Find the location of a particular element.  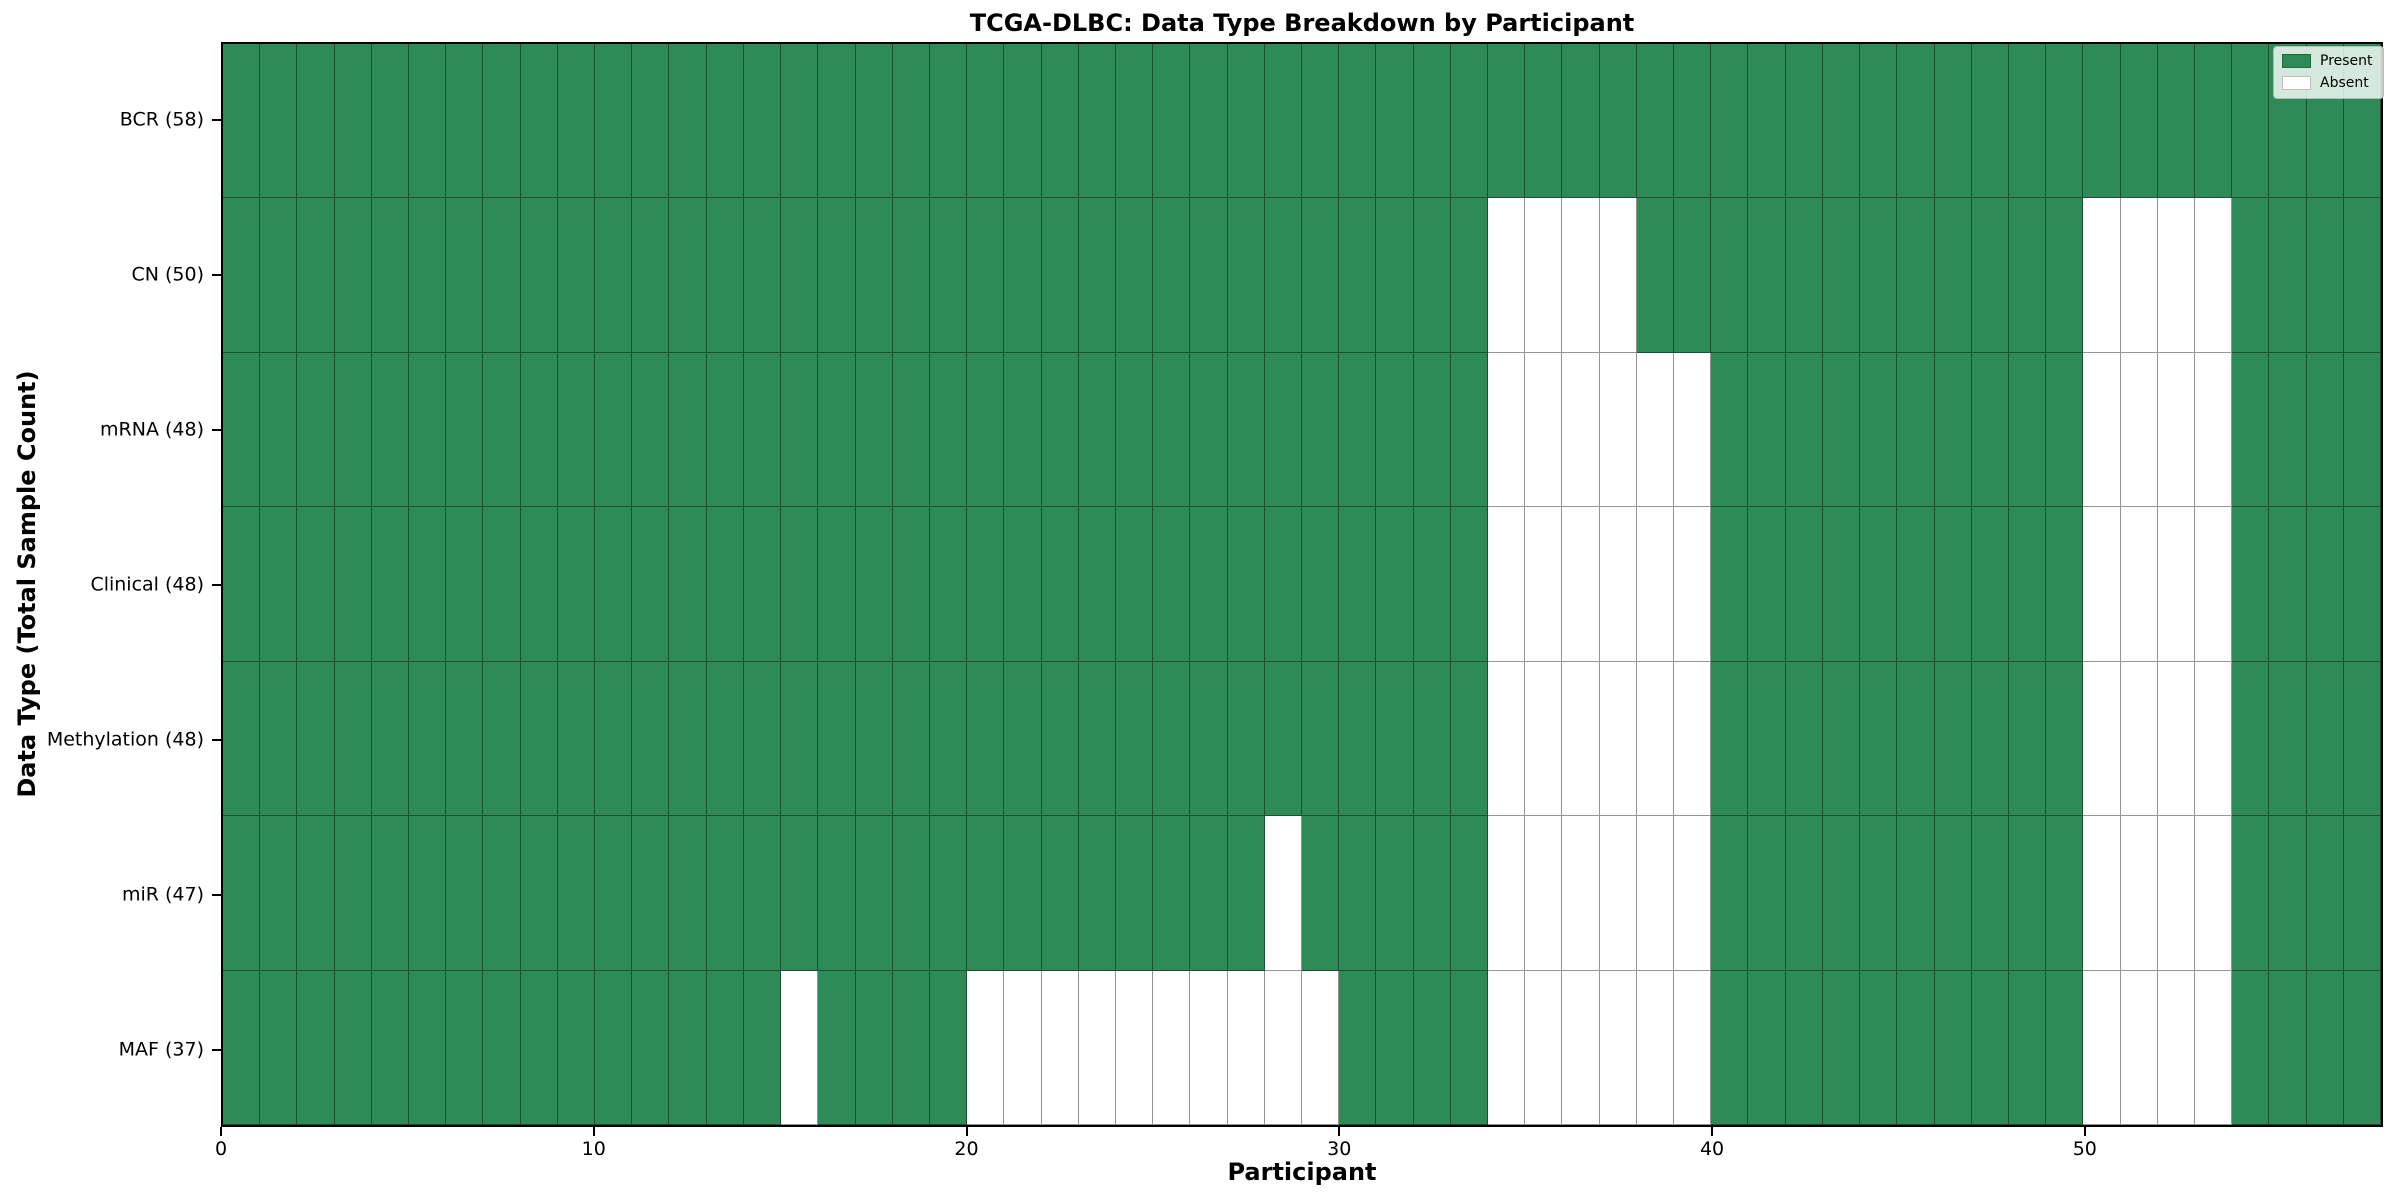

y-tick-label: mRNA (48) is located at coordinates (152, 429).